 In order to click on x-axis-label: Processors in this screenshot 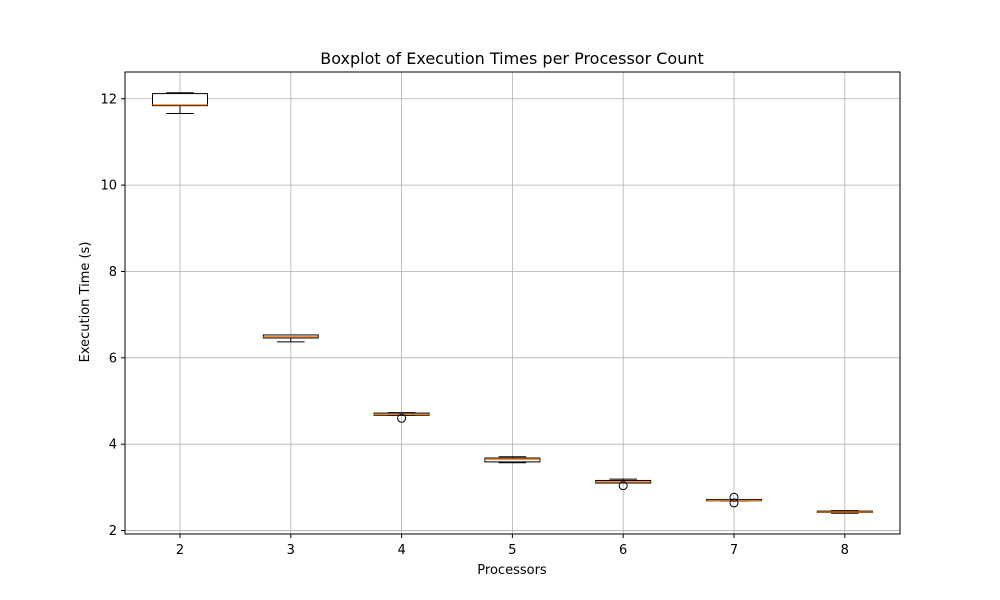, I will do `click(512, 570)`.